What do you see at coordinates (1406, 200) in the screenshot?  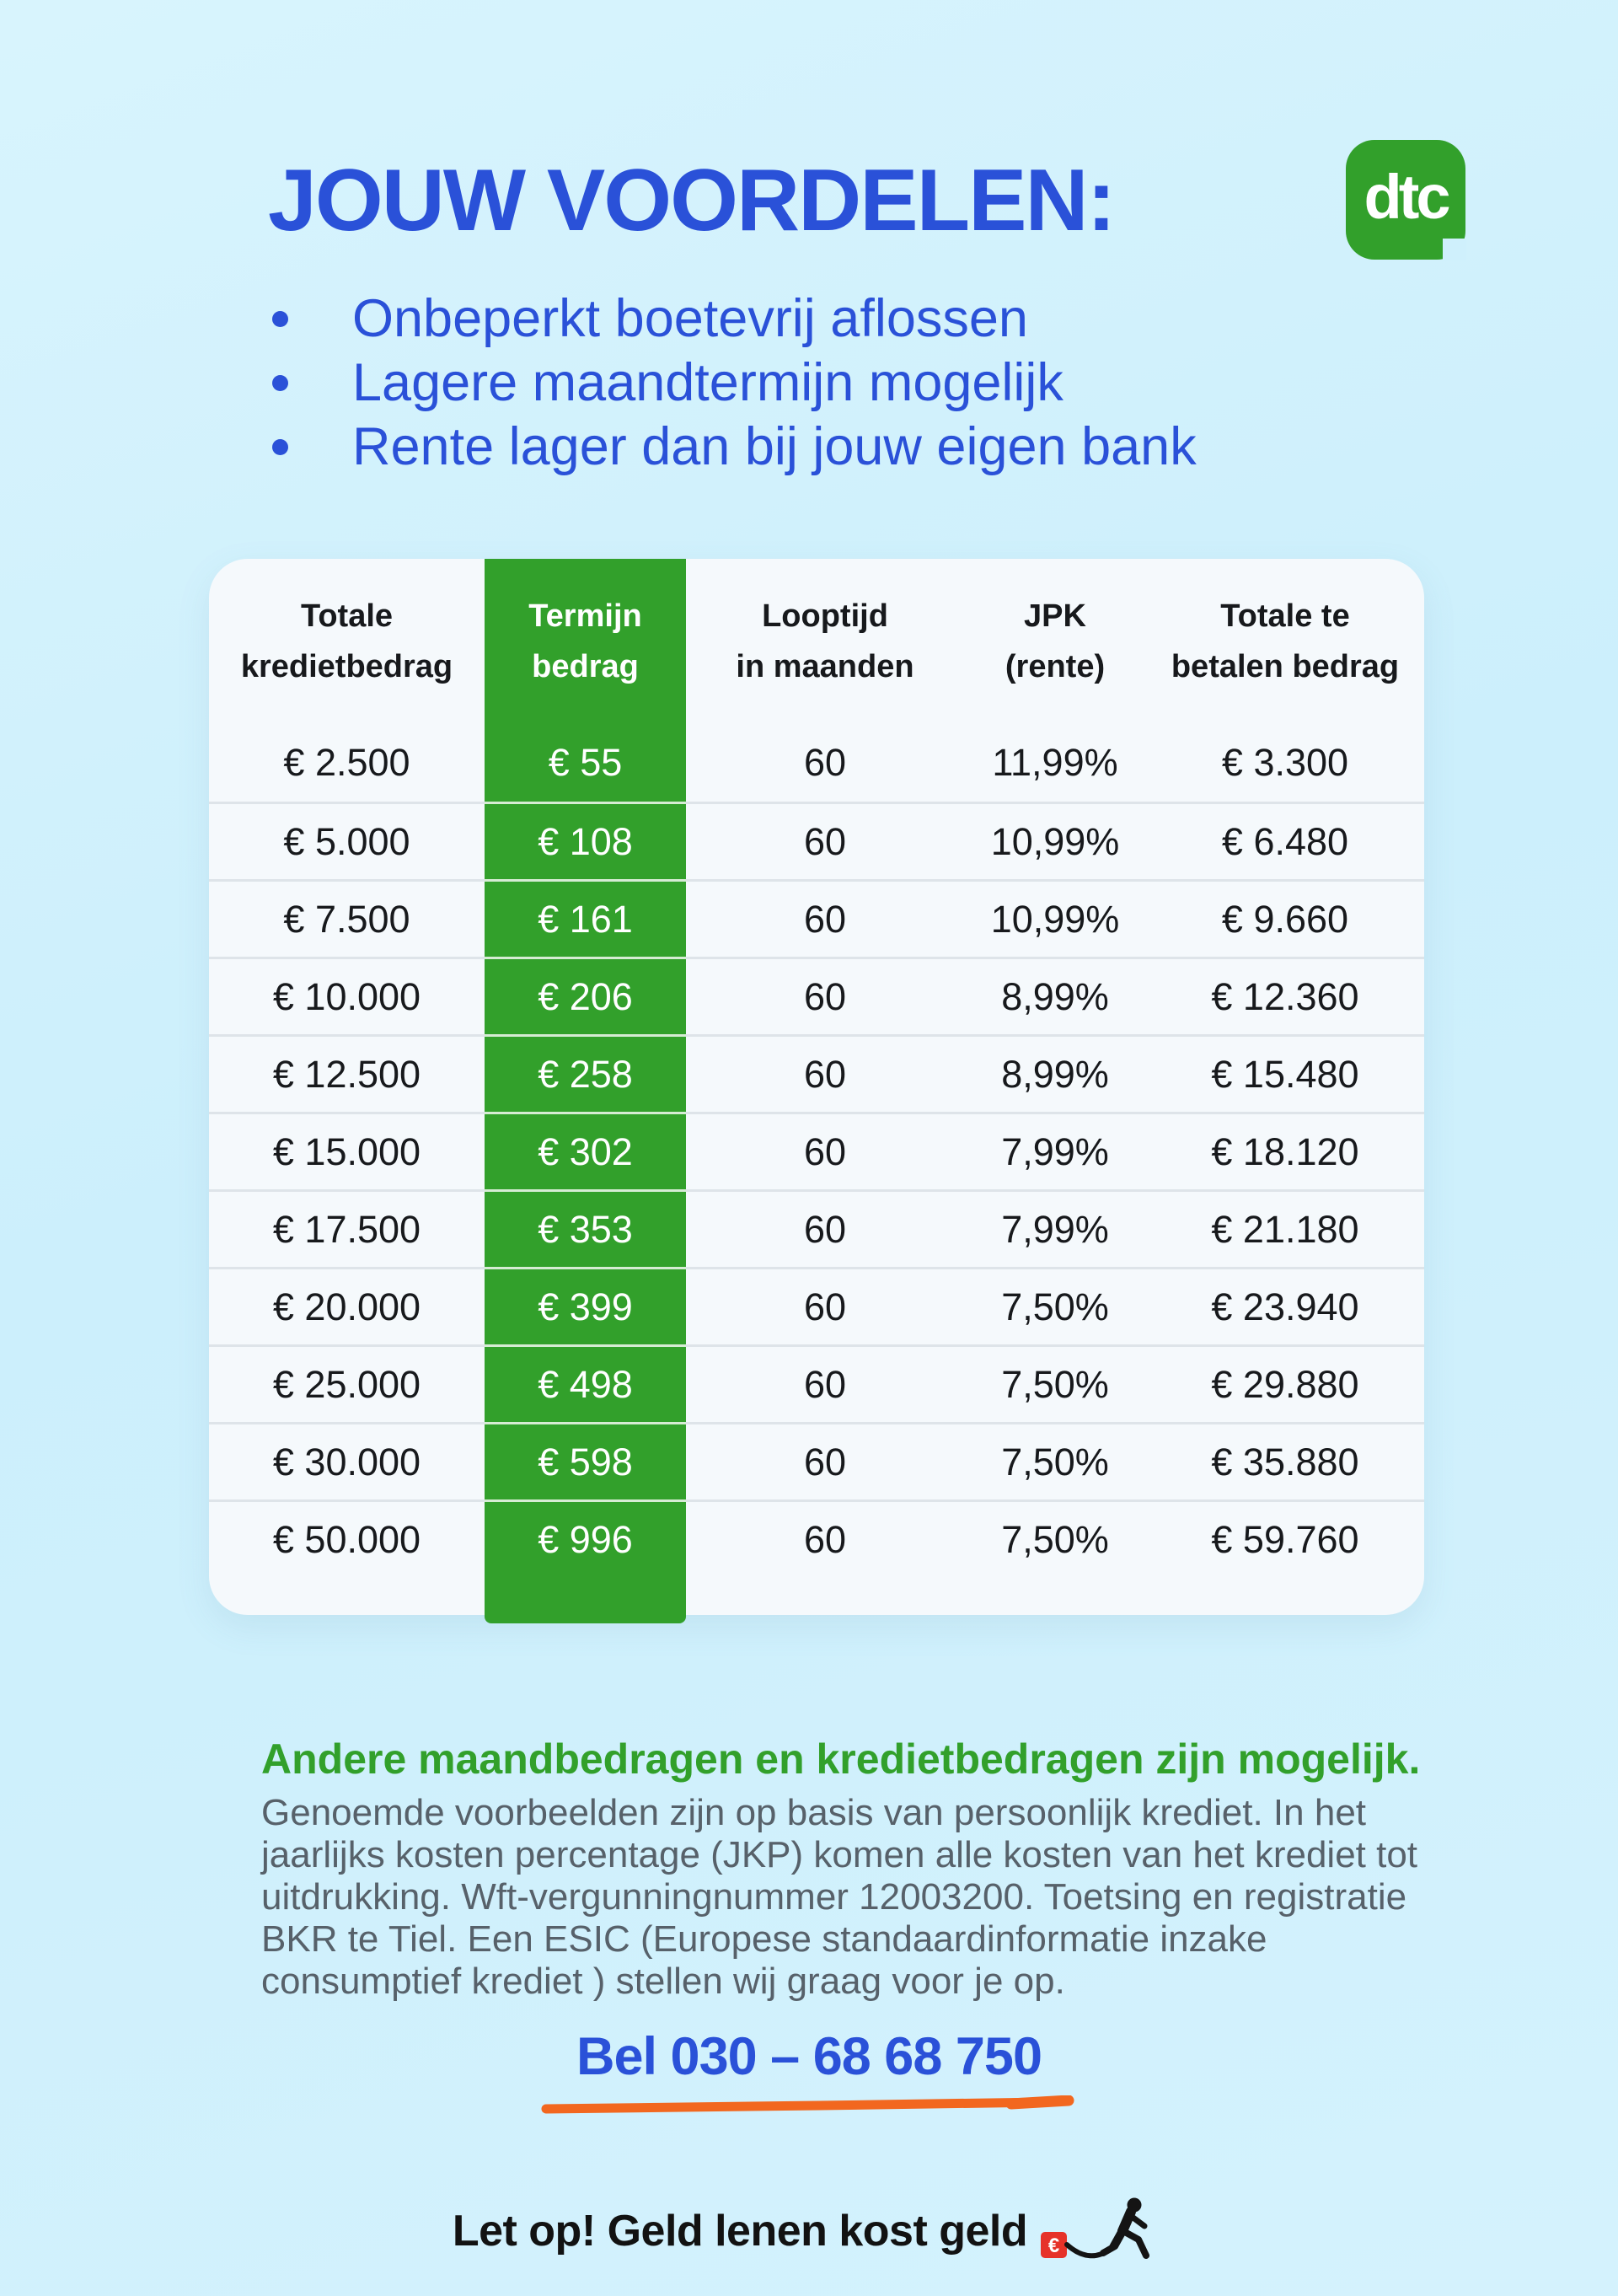 I see `dtc-logo: dtc` at bounding box center [1406, 200].